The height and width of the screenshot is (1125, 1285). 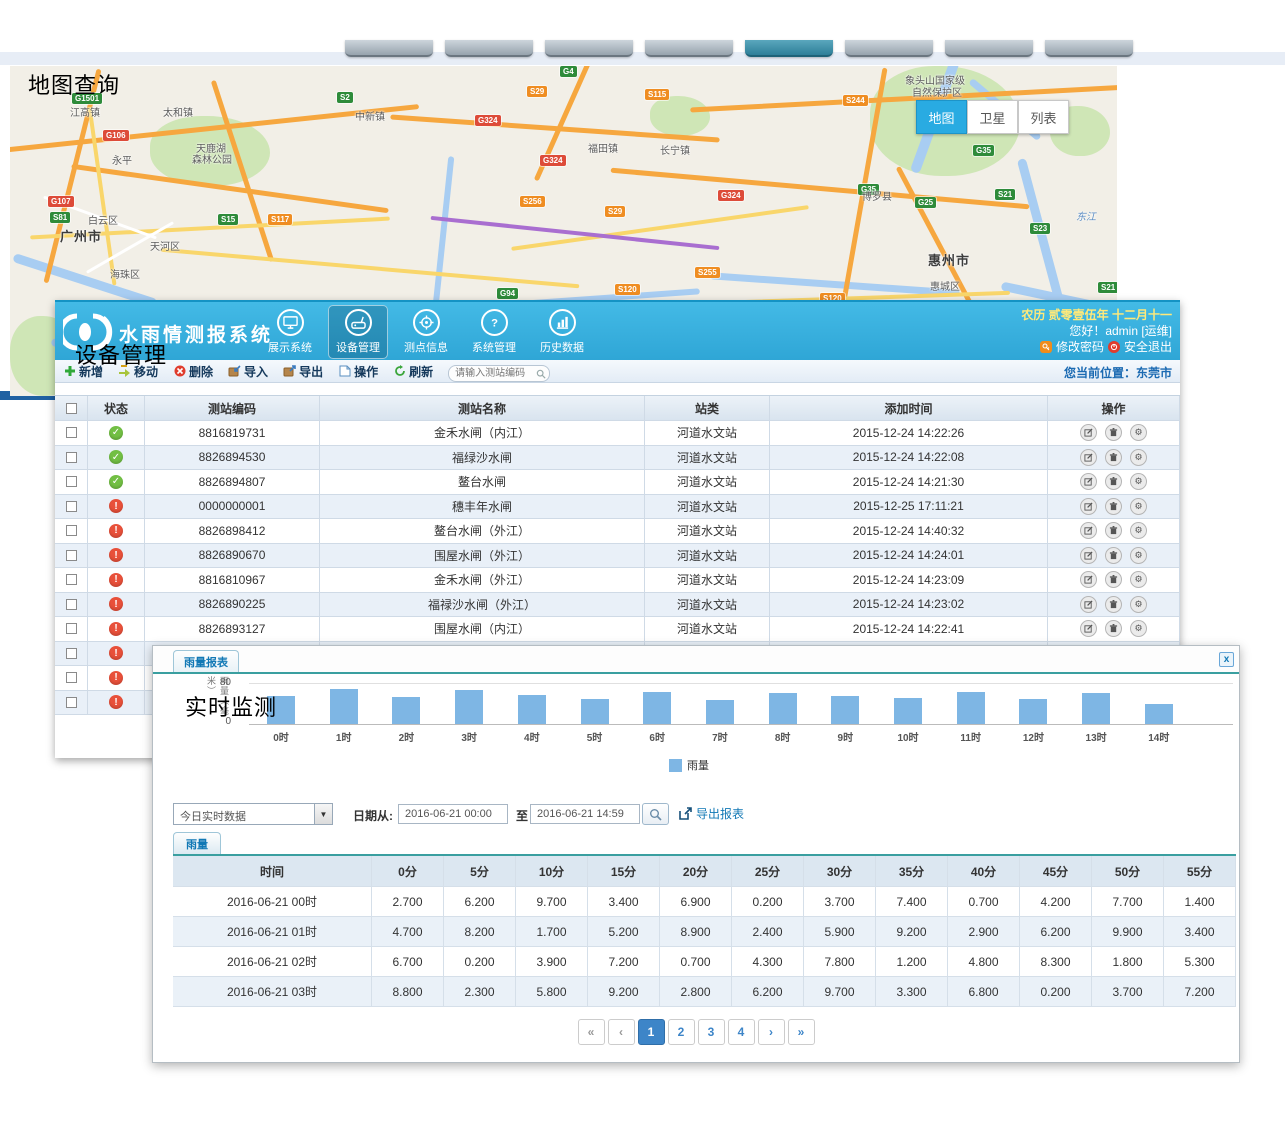 What do you see at coordinates (680, 116) in the screenshot?
I see `park-area` at bounding box center [680, 116].